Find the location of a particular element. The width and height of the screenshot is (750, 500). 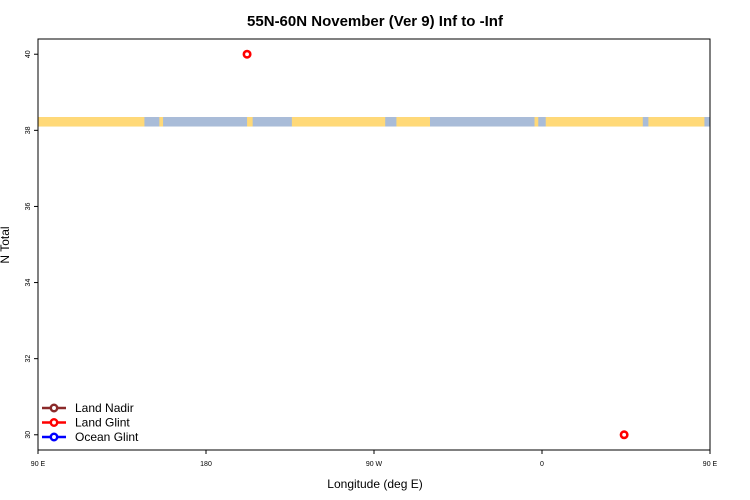

y-tick-label: 40 is located at coordinates (28, 54).